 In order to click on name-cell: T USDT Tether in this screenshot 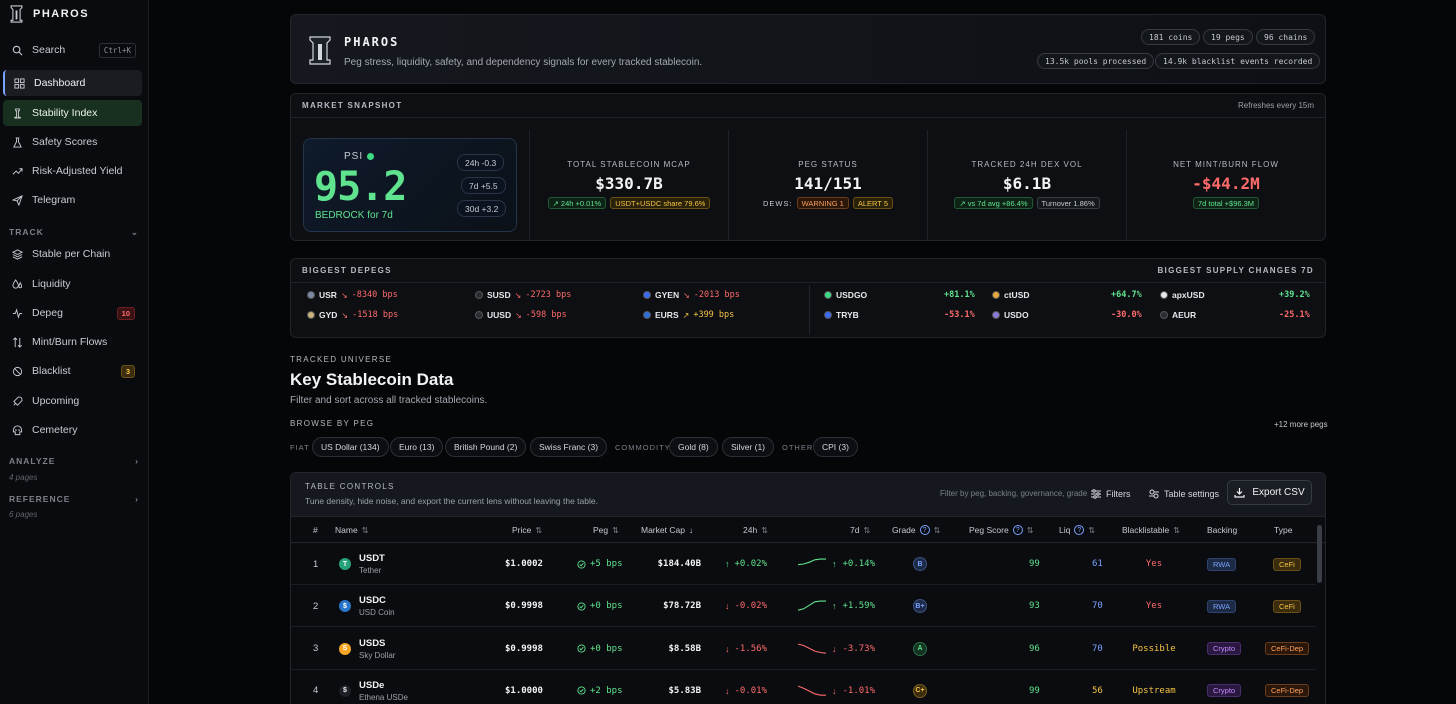, I will do `click(362, 564)`.